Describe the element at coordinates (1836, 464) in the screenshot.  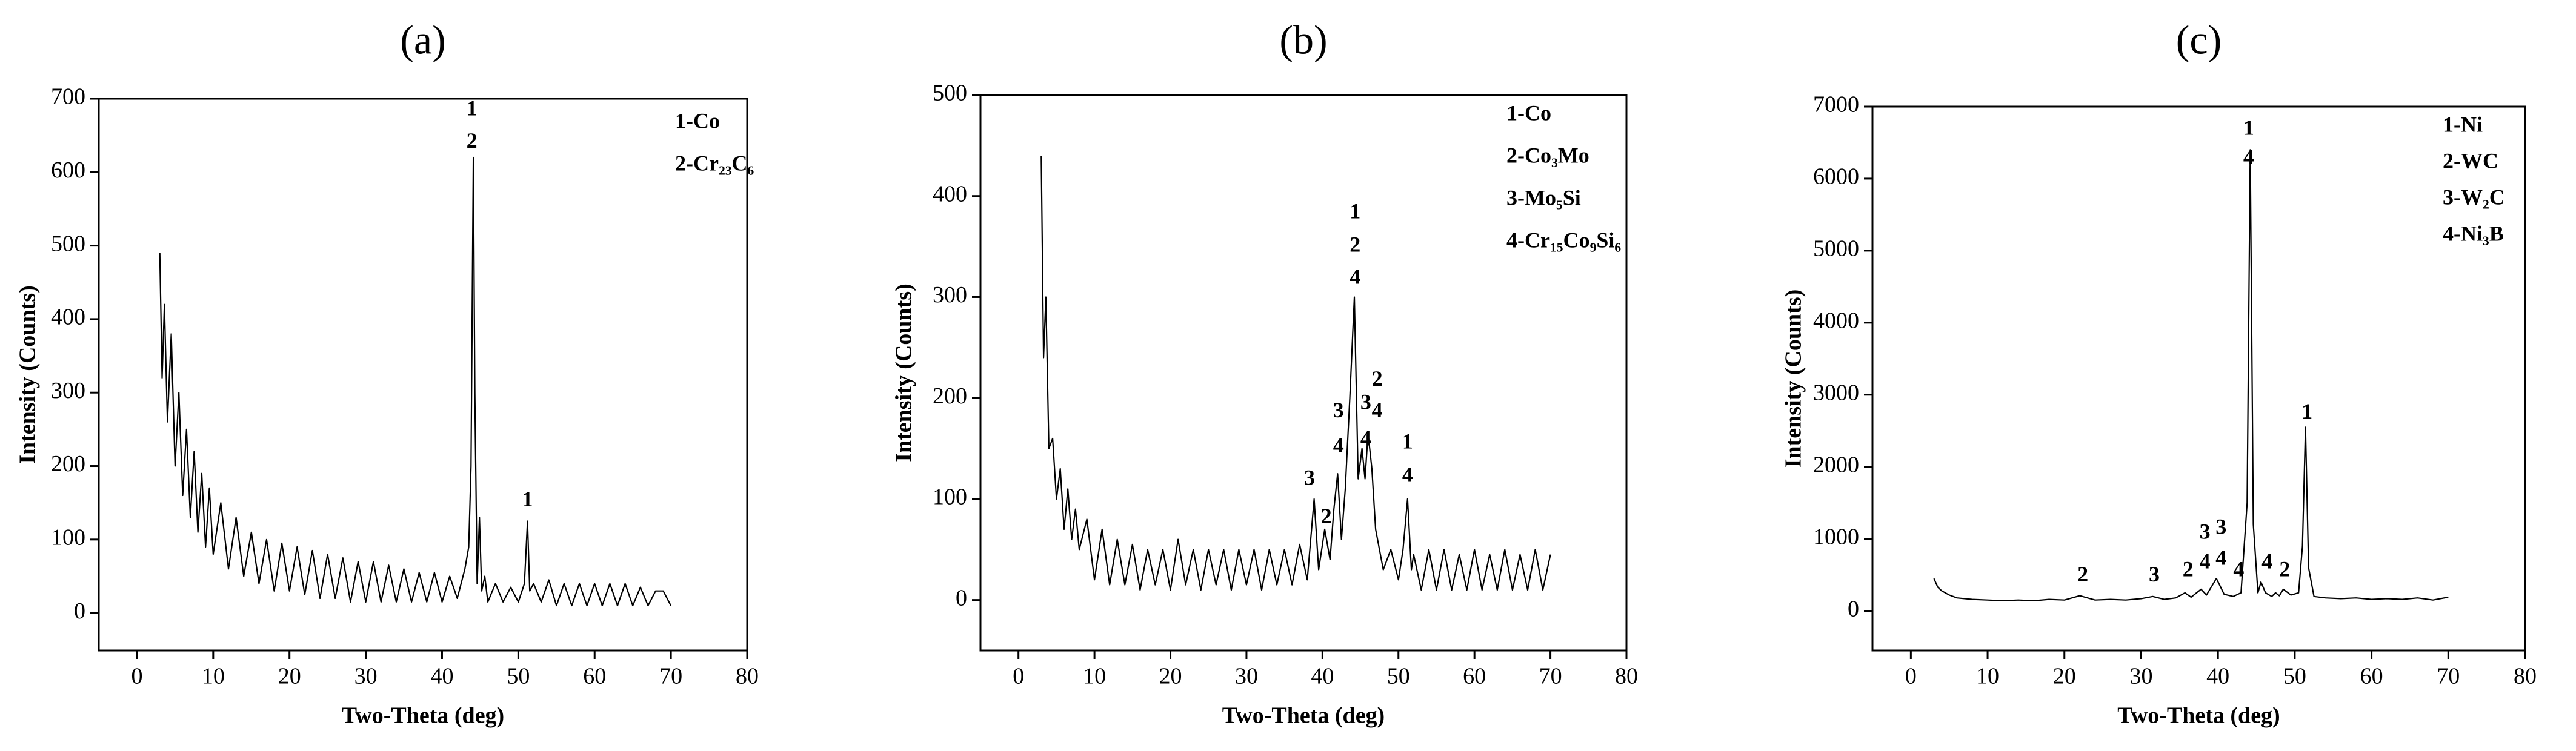
I see `y-tick-label: 2000` at that location.